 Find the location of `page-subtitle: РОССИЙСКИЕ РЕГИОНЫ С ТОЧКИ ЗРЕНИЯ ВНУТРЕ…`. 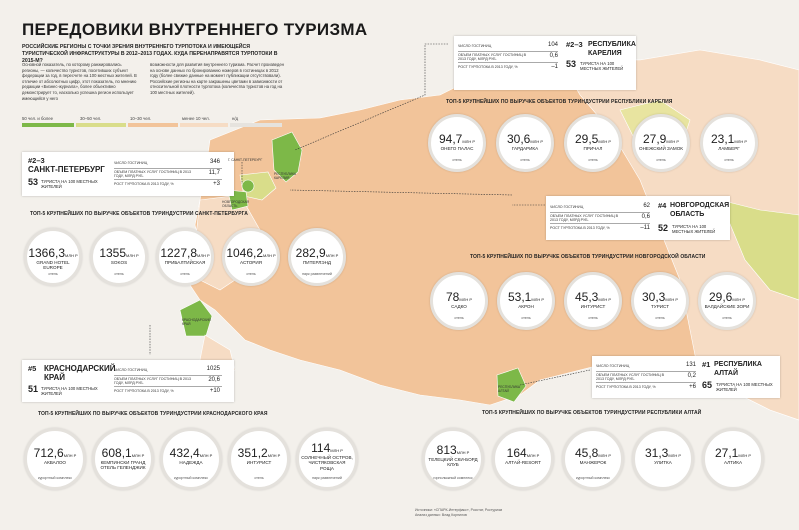

page-subtitle: РОССИЙСКИЕ РЕГИОНЫ С ТОЧКИ ЗРЕНИЯ ВНУТРЕ… is located at coordinates (150, 54).